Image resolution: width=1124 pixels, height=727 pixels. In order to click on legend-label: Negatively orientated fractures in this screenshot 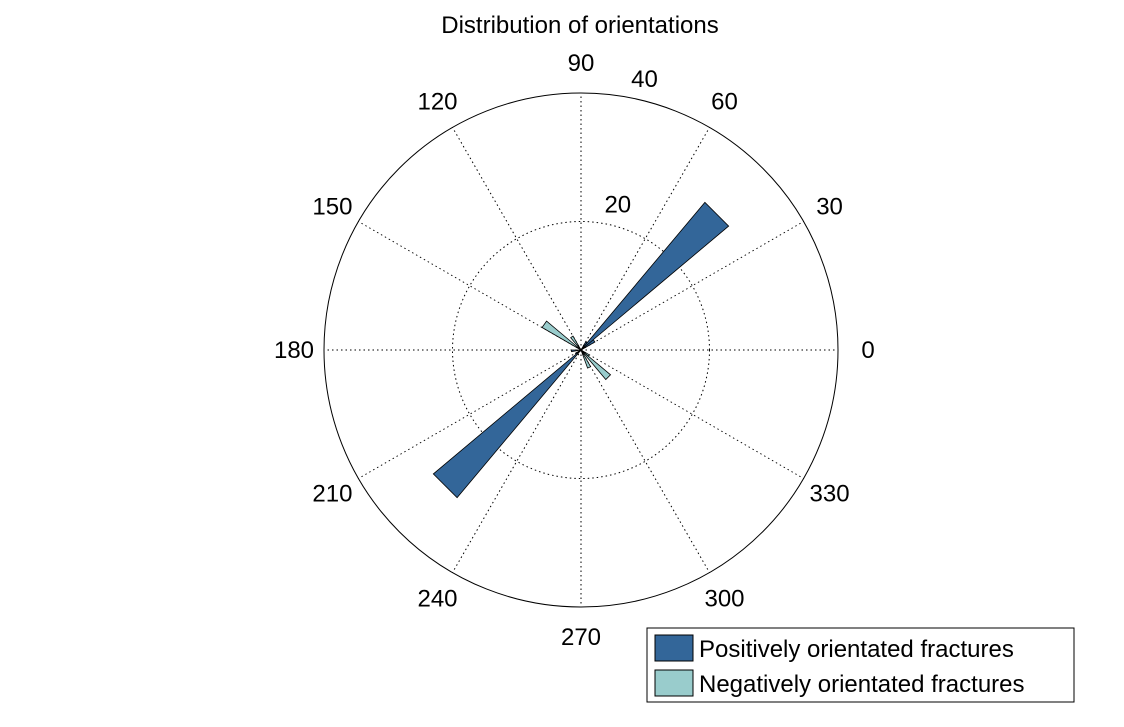, I will do `click(862, 684)`.